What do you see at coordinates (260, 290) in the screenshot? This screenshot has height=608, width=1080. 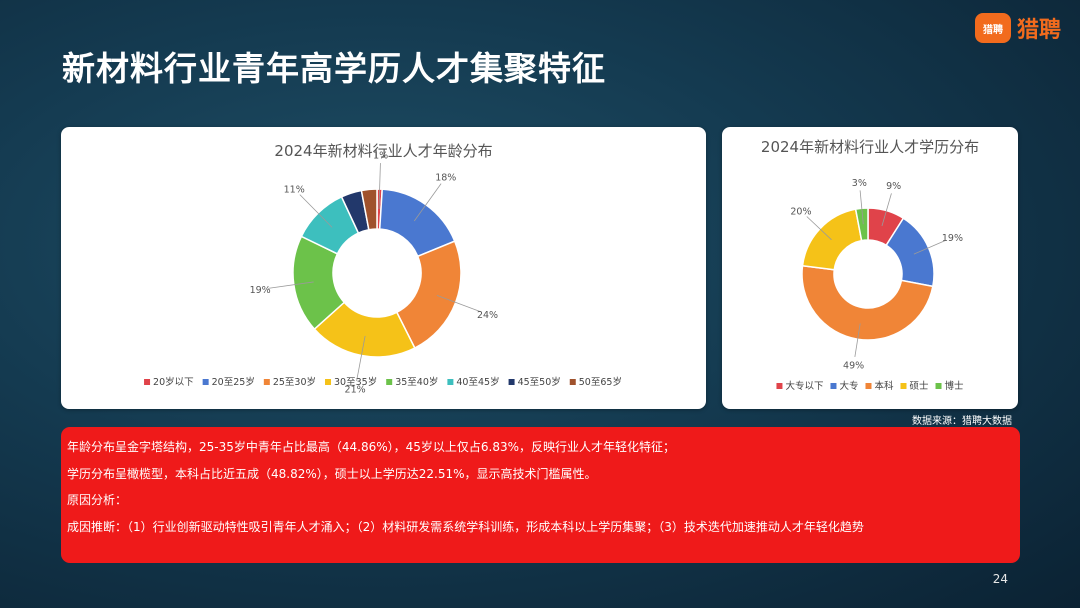 I see `age-data-label-4: 19%` at bounding box center [260, 290].